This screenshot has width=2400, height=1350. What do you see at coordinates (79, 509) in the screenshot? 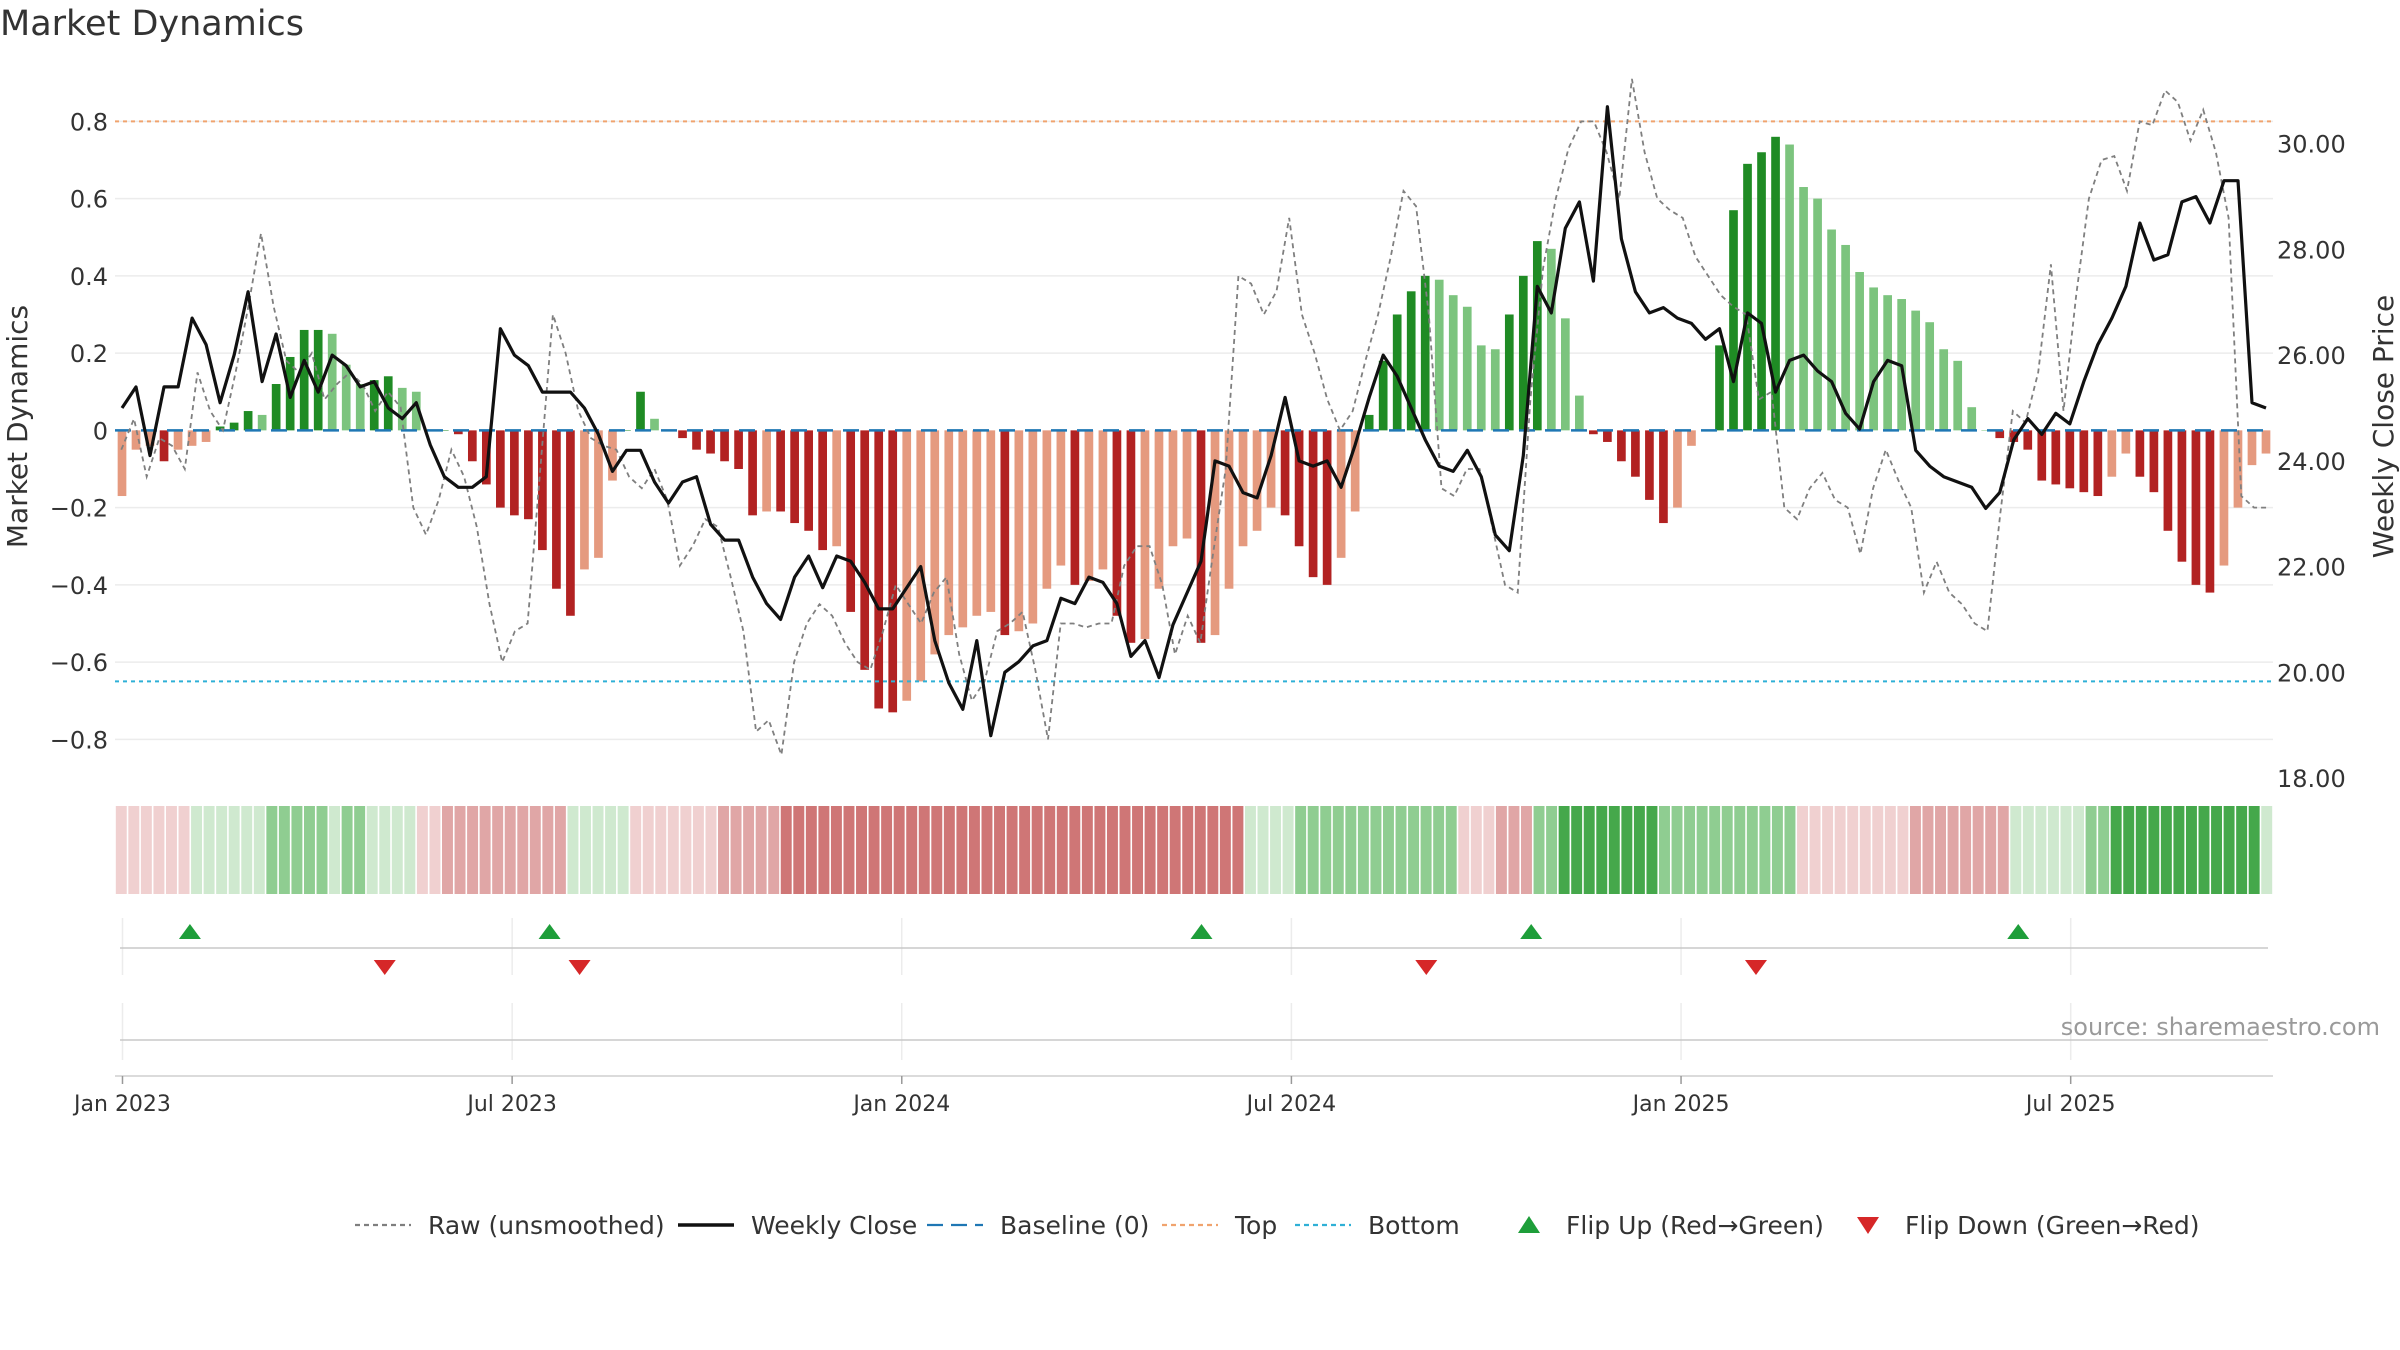
I see `y-left-tick-label: −0.2` at bounding box center [79, 509].